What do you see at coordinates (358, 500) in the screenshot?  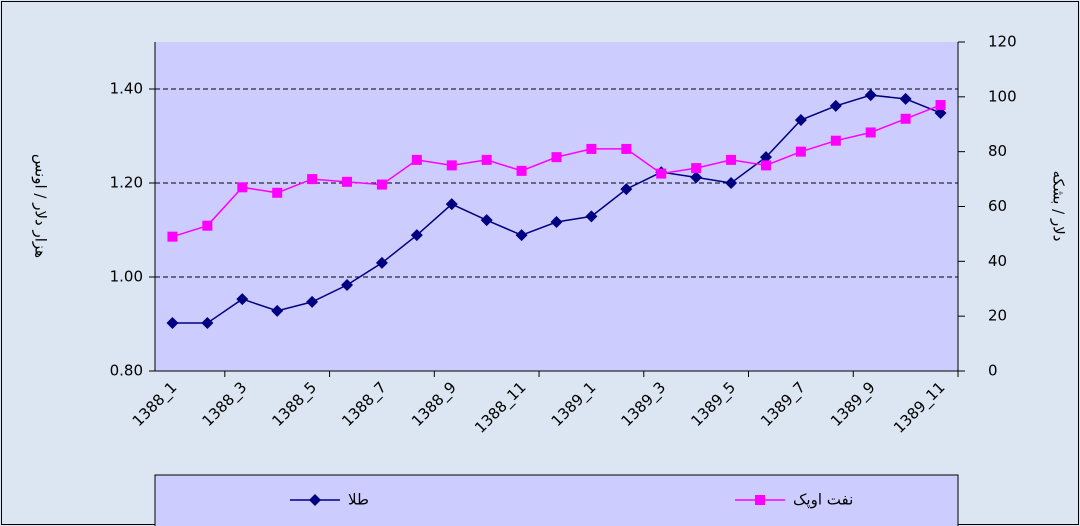 I see `legend-label: طلا` at bounding box center [358, 500].